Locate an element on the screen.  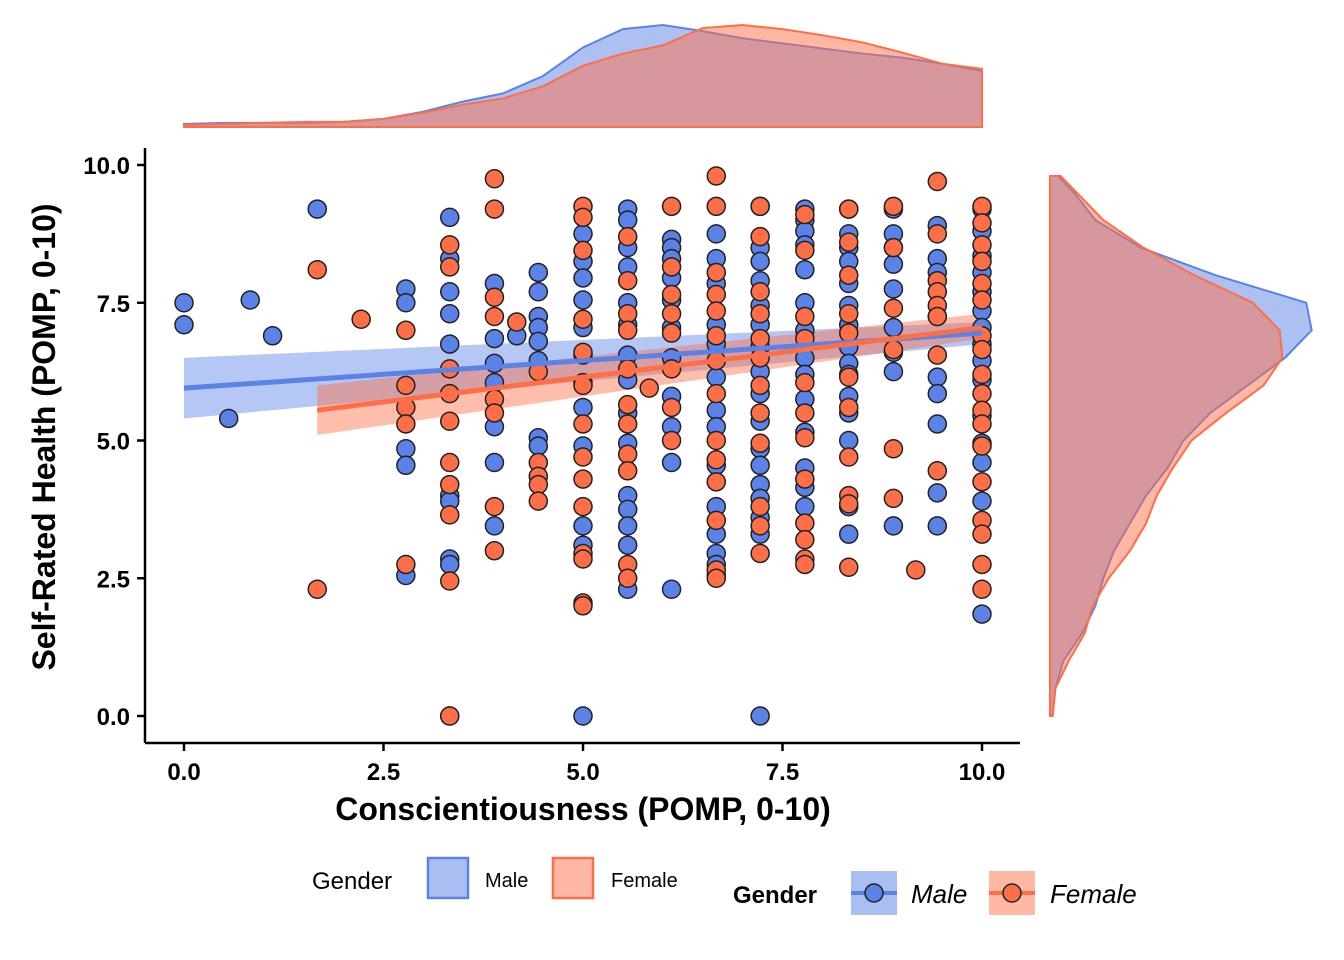
y-ticks: 0.0 2.5 5.0 7.5 10.0 is located at coordinates (114, 442).